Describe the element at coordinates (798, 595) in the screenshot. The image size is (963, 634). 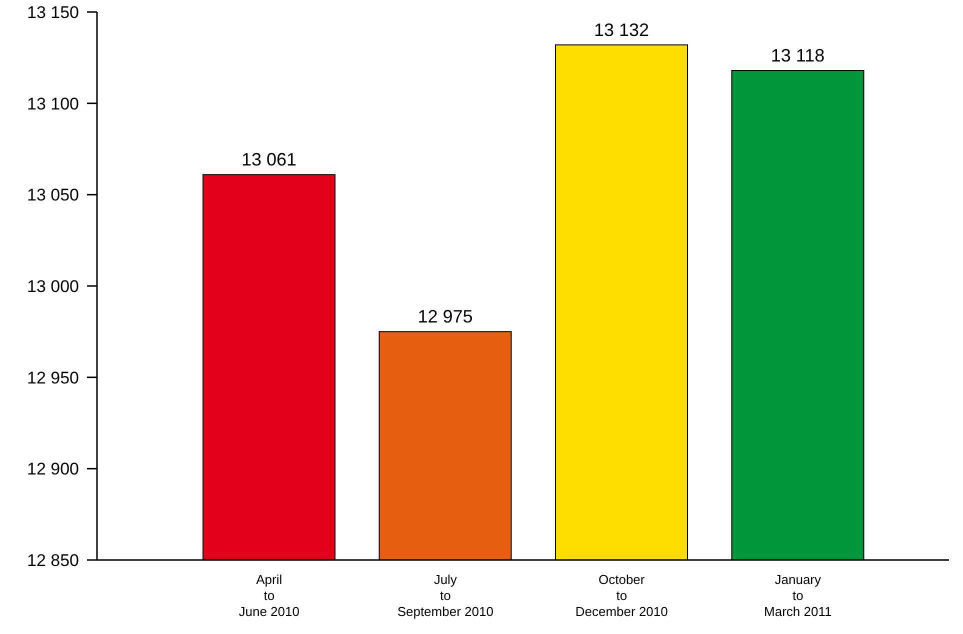
I see `x-tick-label: January to March 2011` at that location.